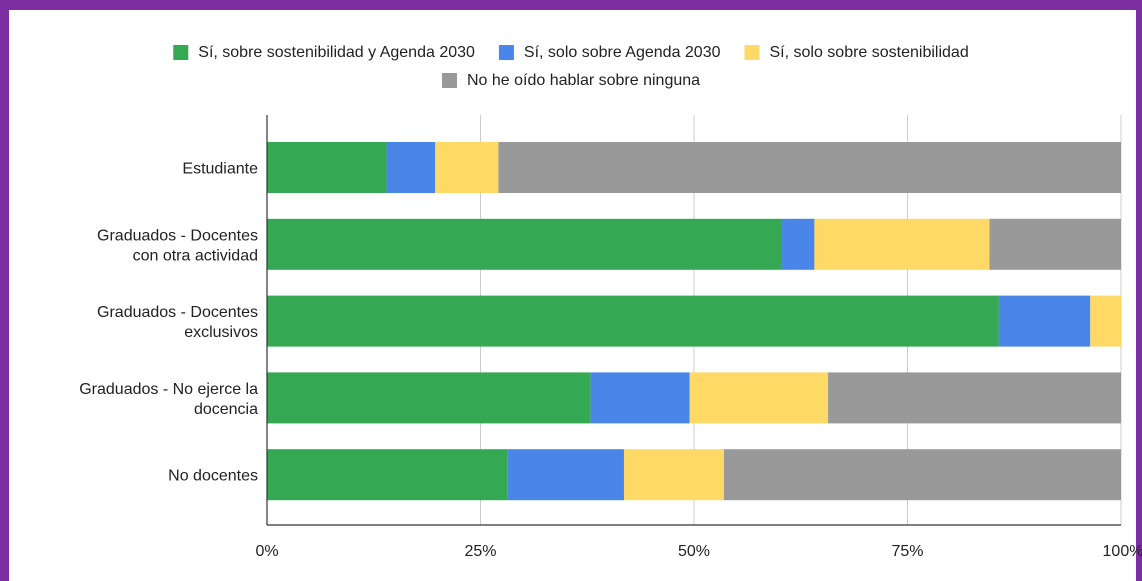 The height and width of the screenshot is (581, 1142). What do you see at coordinates (177, 322) in the screenshot?
I see `category-label: Graduados - Docentes exclusivos` at bounding box center [177, 322].